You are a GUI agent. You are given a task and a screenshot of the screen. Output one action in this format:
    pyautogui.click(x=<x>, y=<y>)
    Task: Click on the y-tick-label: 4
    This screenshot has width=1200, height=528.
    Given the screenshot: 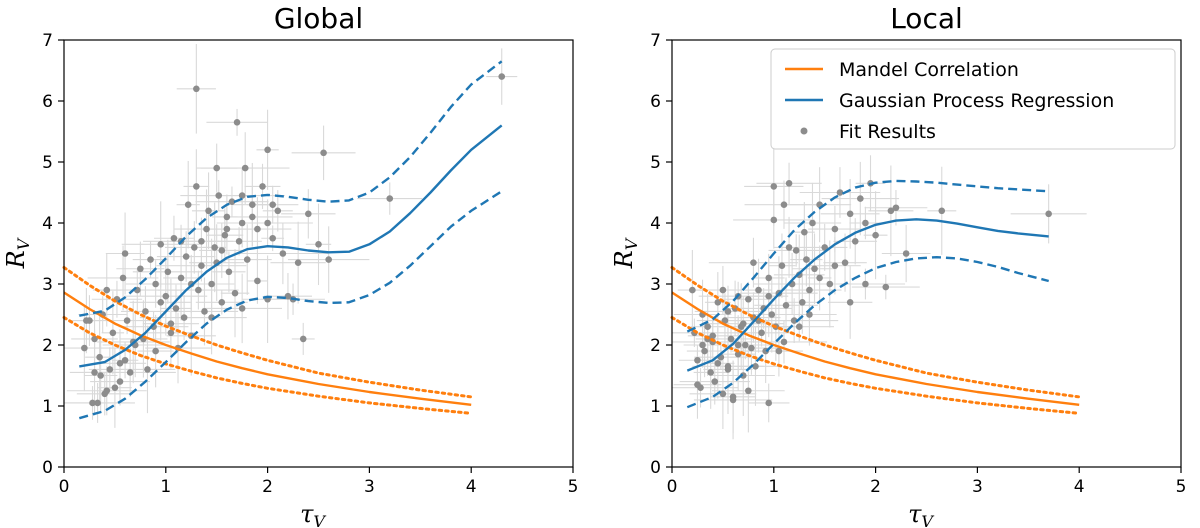 What is the action you would take?
    pyautogui.click(x=655, y=224)
    